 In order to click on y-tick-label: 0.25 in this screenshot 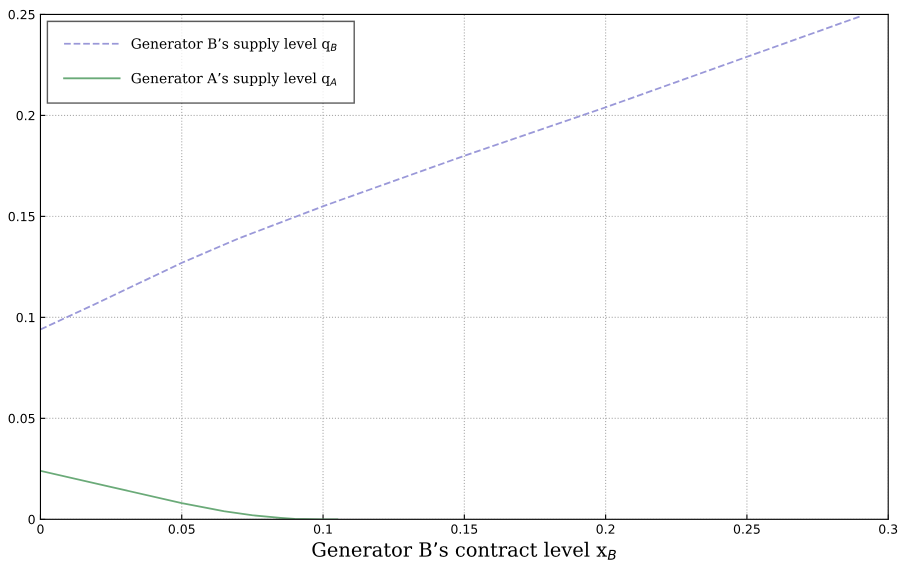, I will do `click(21, 15)`.